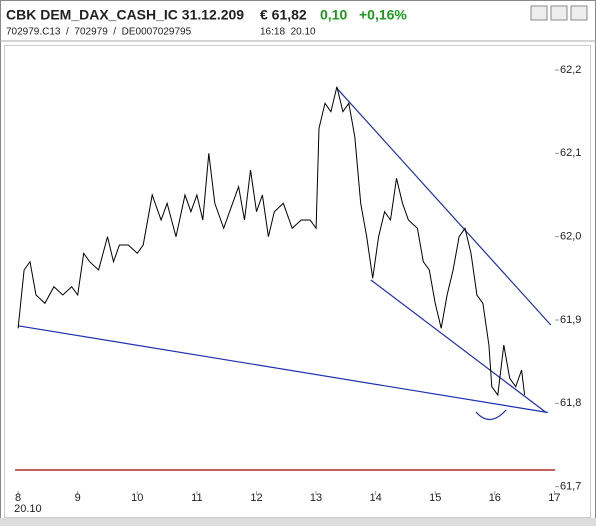 Image resolution: width=596 pixels, height=531 pixels. I want to click on x-tick-label: 12, so click(256, 498).